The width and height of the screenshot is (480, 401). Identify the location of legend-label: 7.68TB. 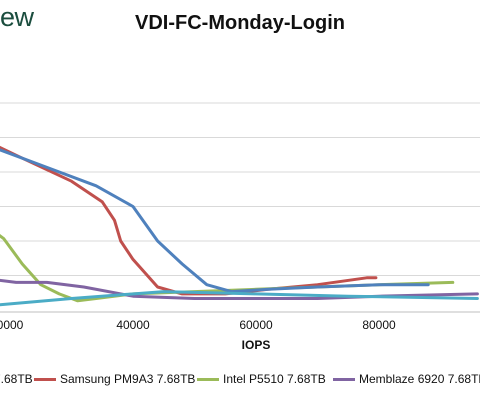
(16, 379).